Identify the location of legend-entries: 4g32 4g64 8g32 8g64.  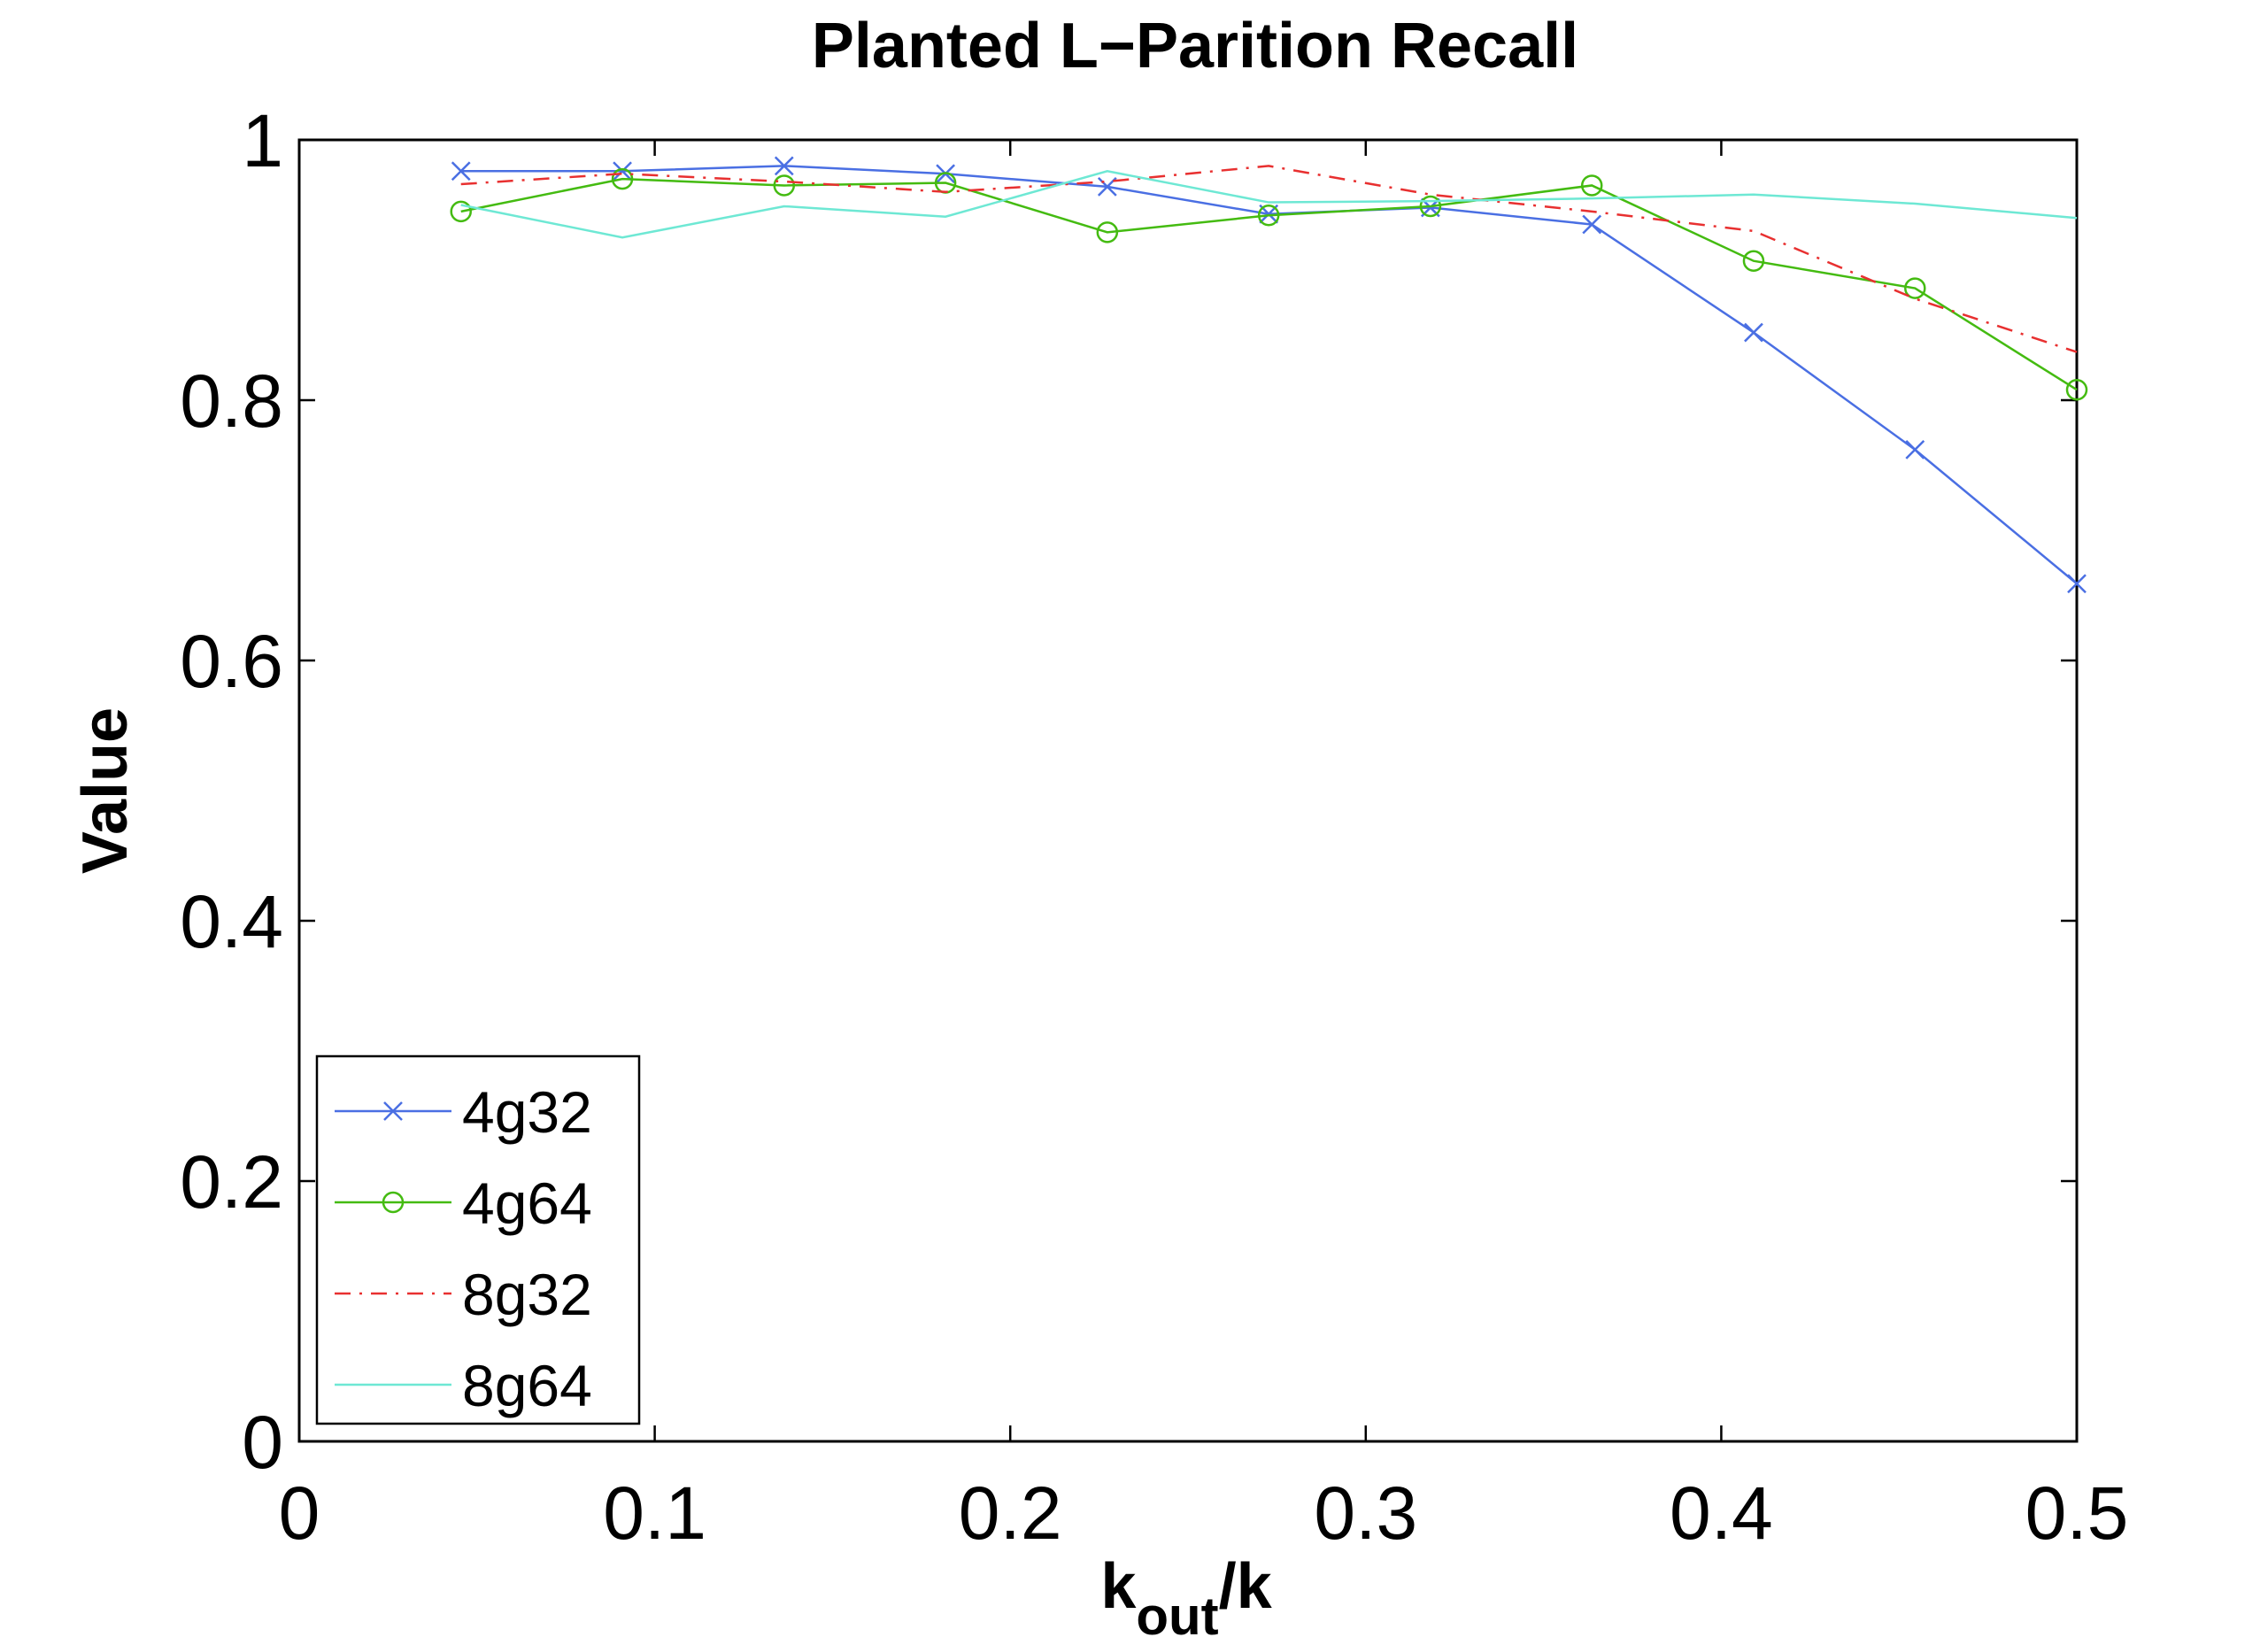
(463, 1249).